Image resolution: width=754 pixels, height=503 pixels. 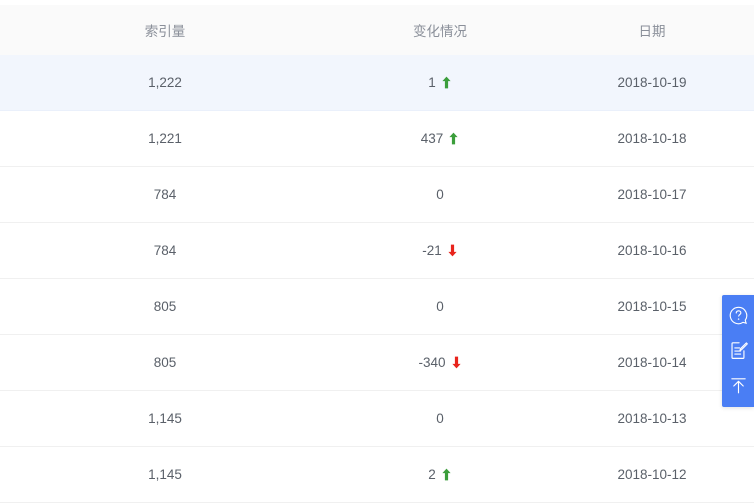 I want to click on feedback-edit-button, so click(x=738, y=350).